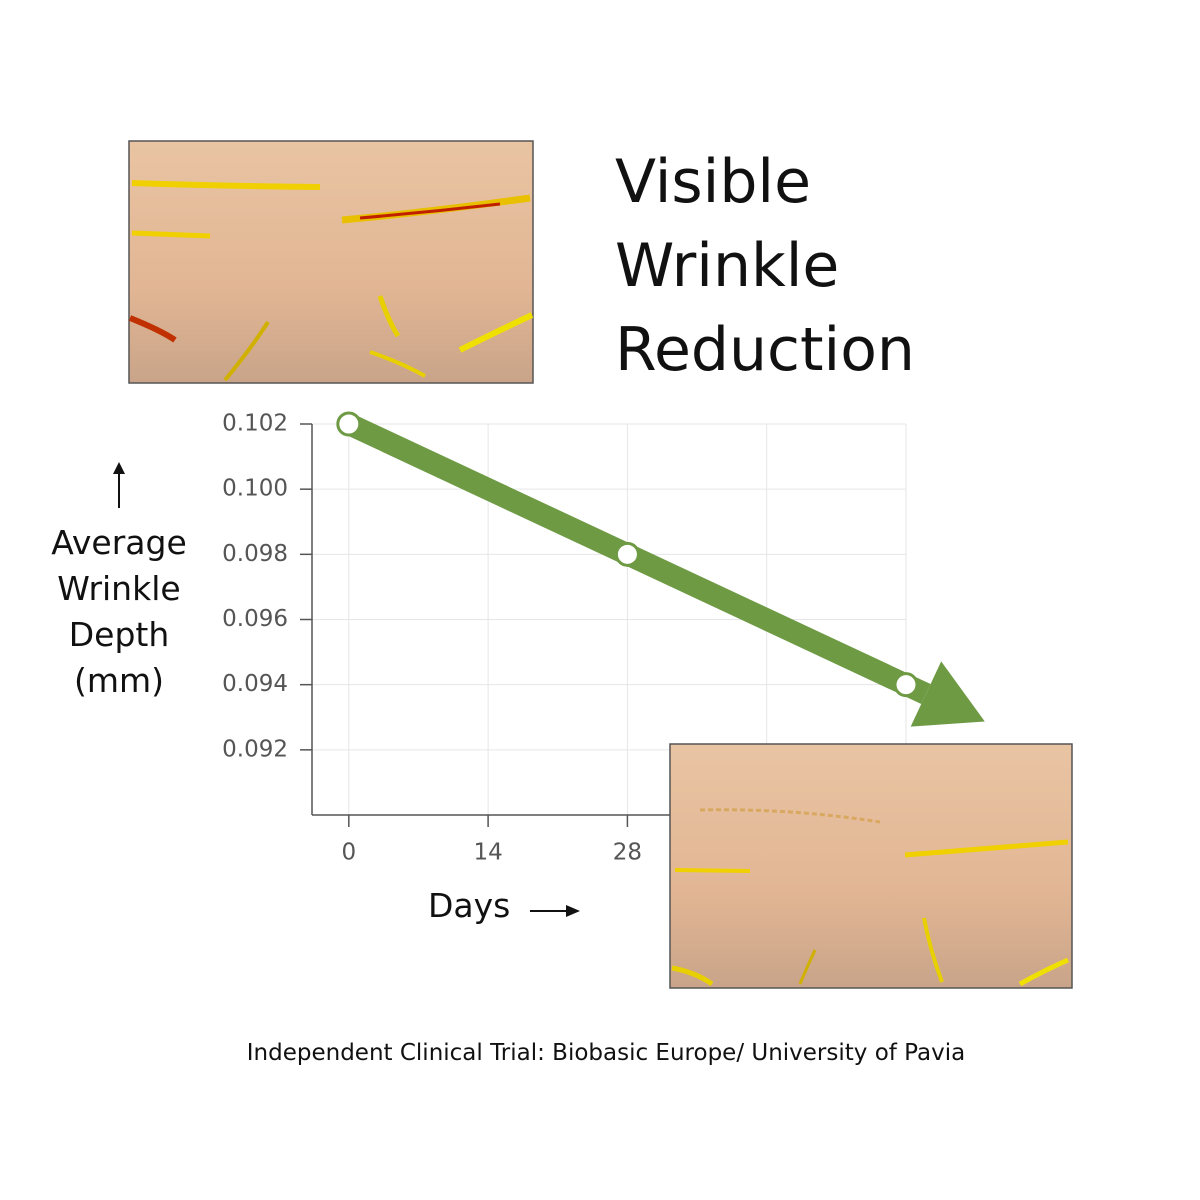 The height and width of the screenshot is (1200, 1200). I want to click on x-tick-label: 56, so click(905, 853).